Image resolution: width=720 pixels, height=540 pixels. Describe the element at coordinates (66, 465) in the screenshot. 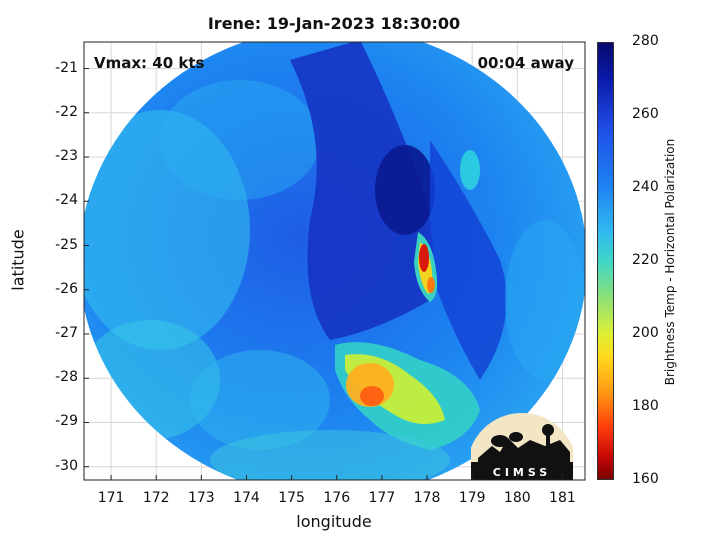

I see `y-tick-label: -30` at that location.